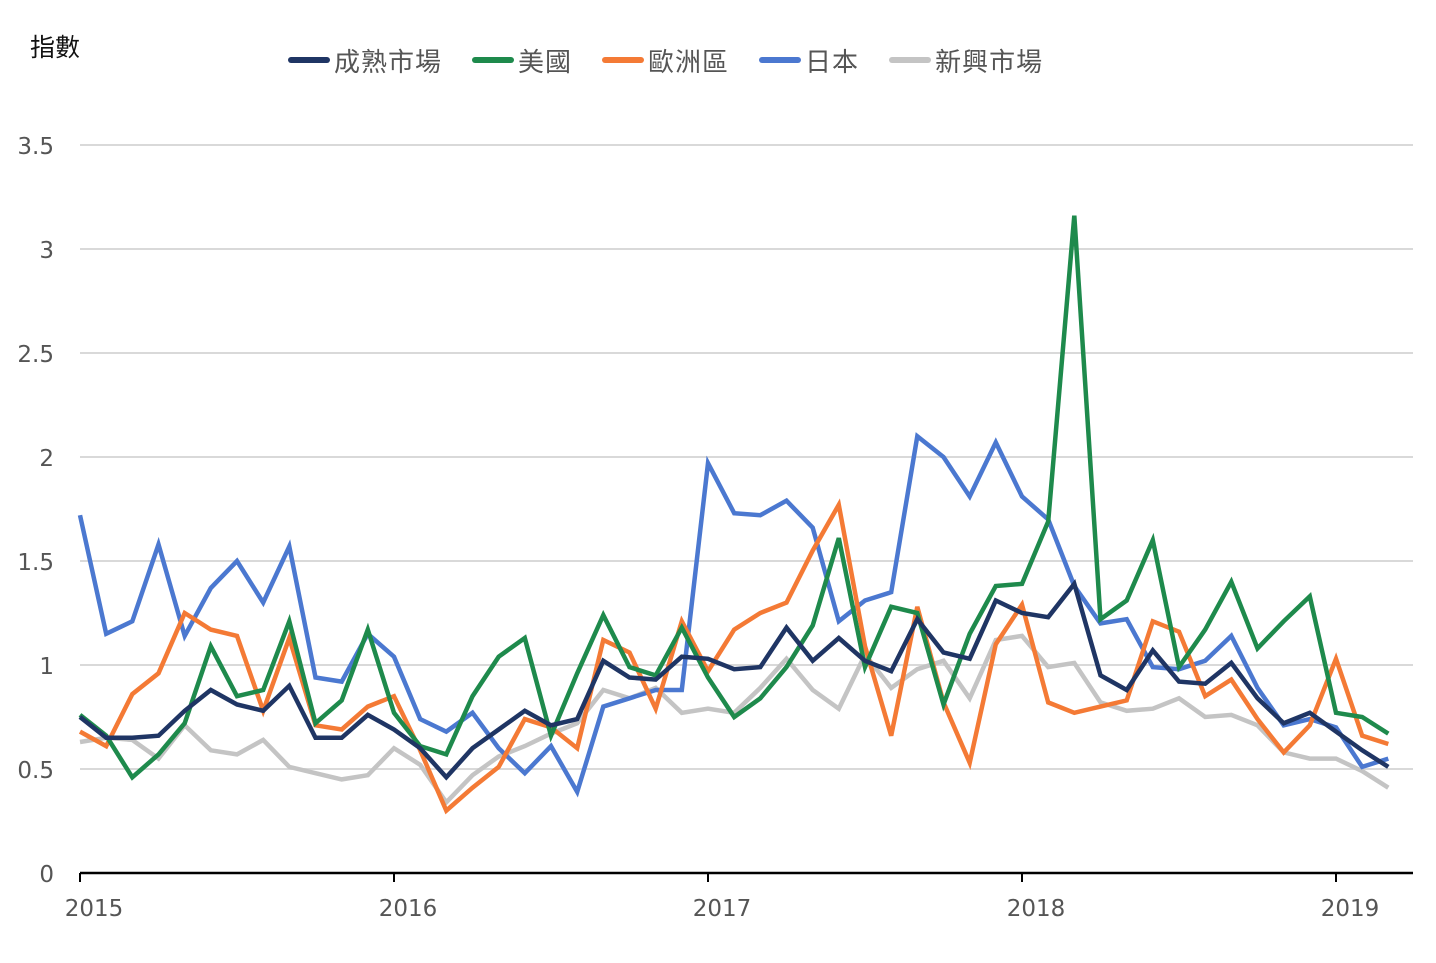 The height and width of the screenshot is (963, 1436). Describe the element at coordinates (46, 459) in the screenshot. I see `y-tick-label: 2` at that location.